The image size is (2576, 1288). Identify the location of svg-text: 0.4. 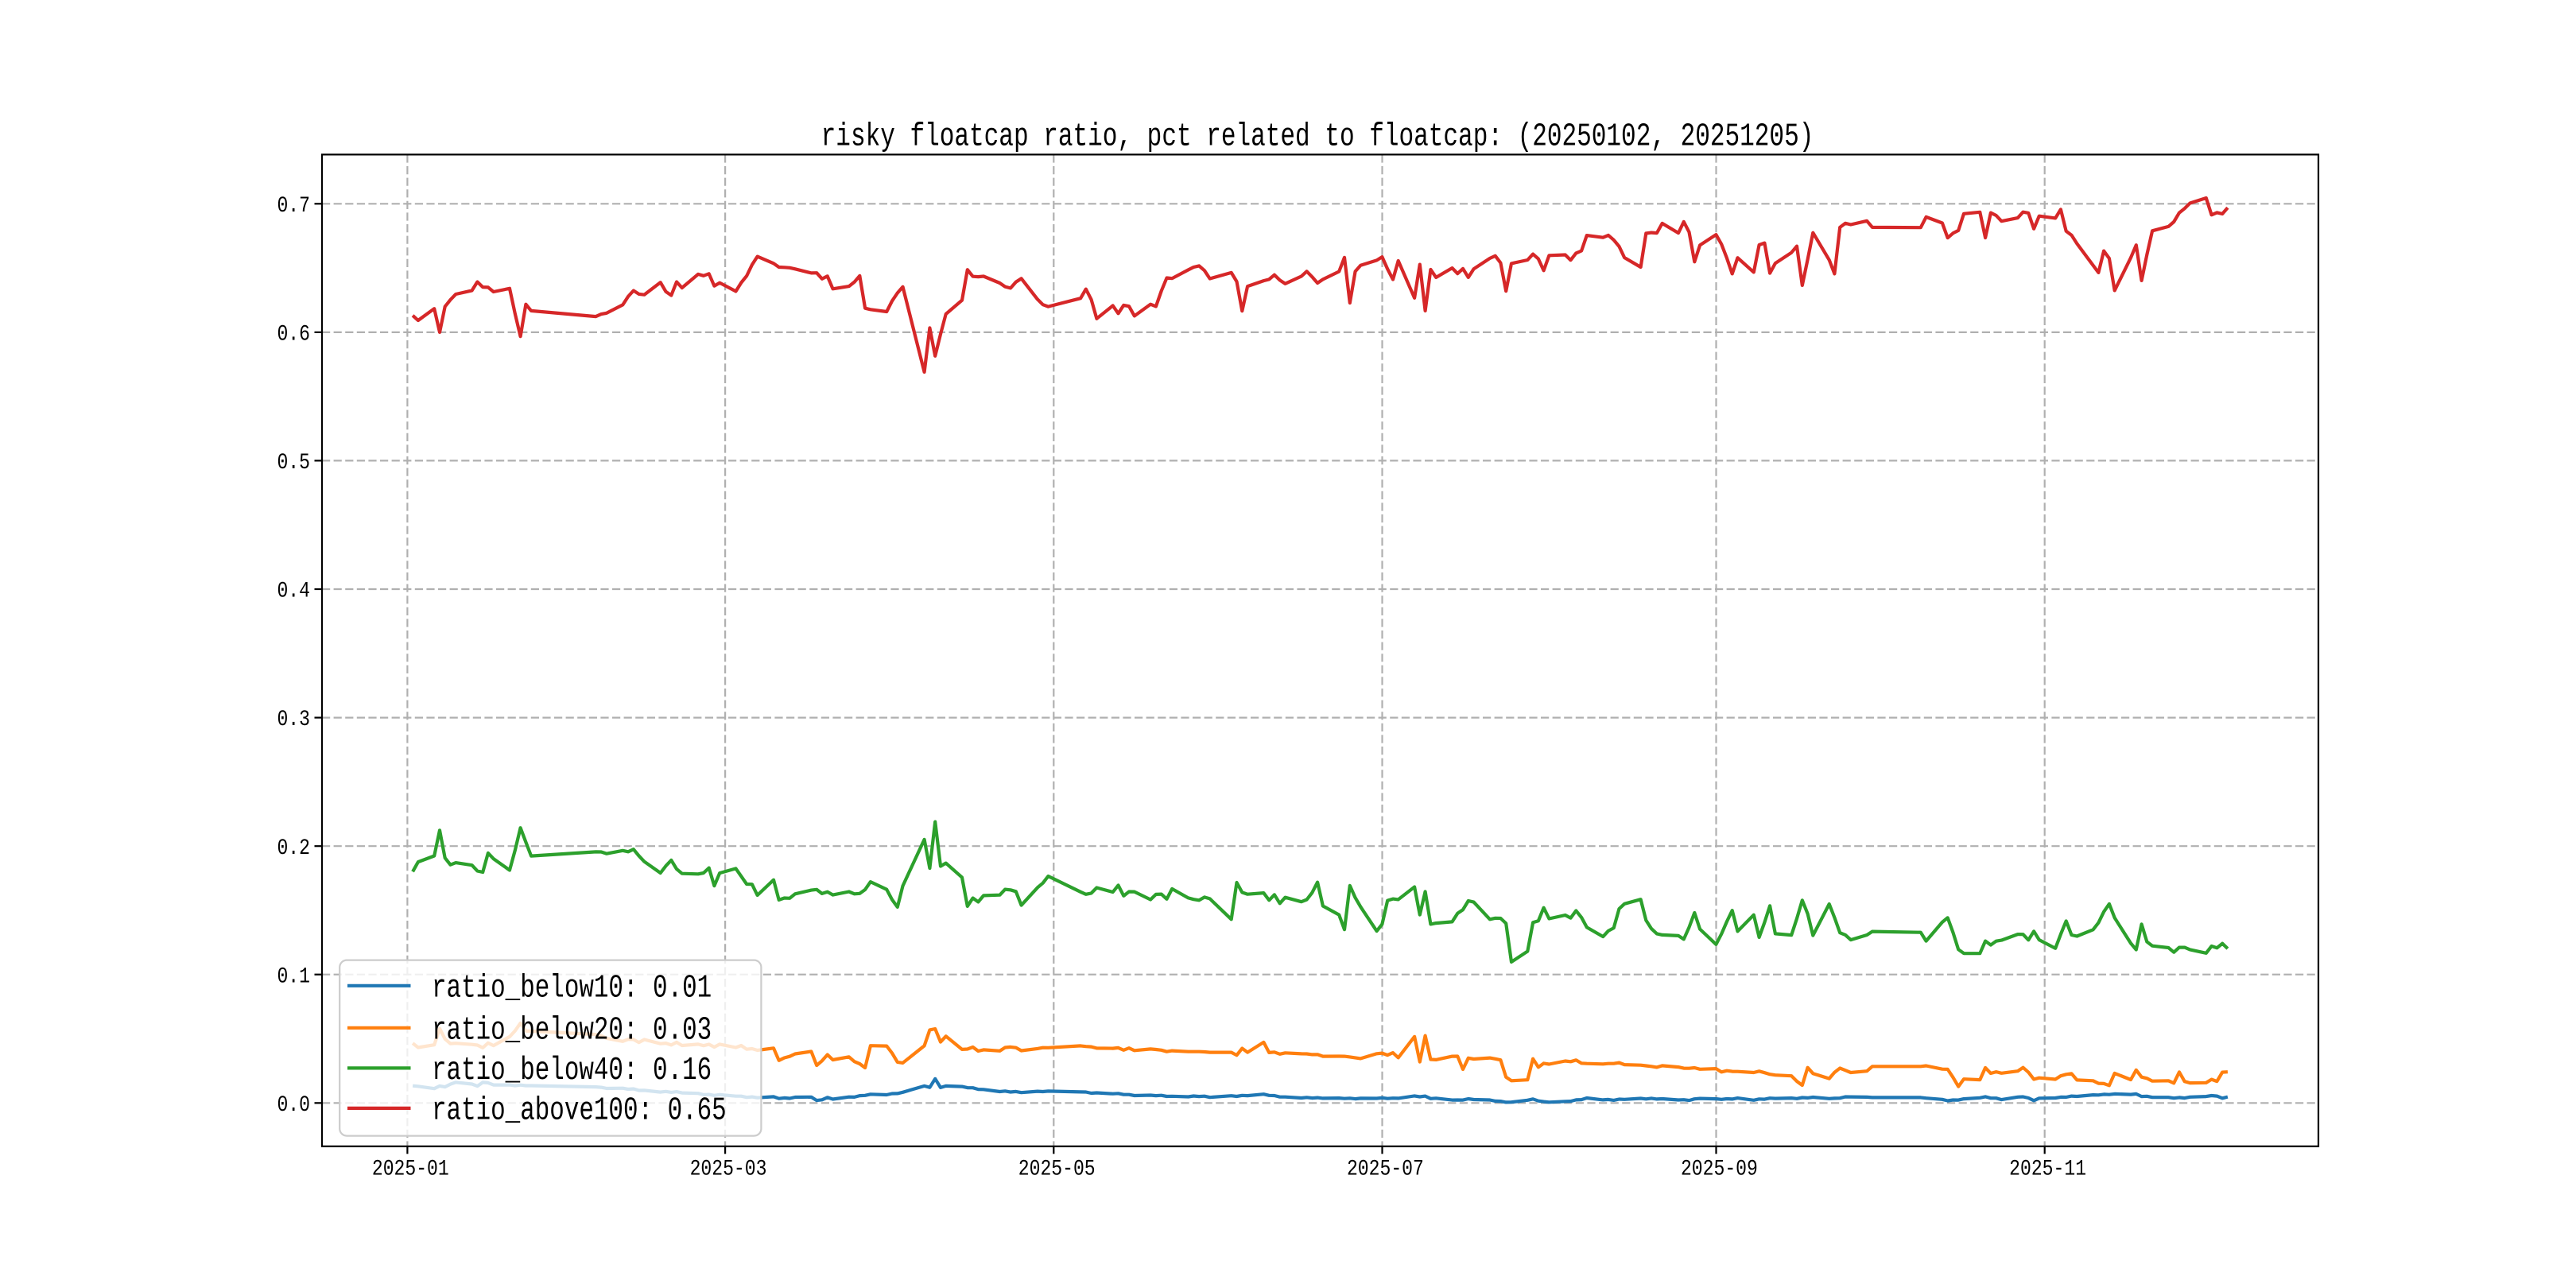
(293, 591).